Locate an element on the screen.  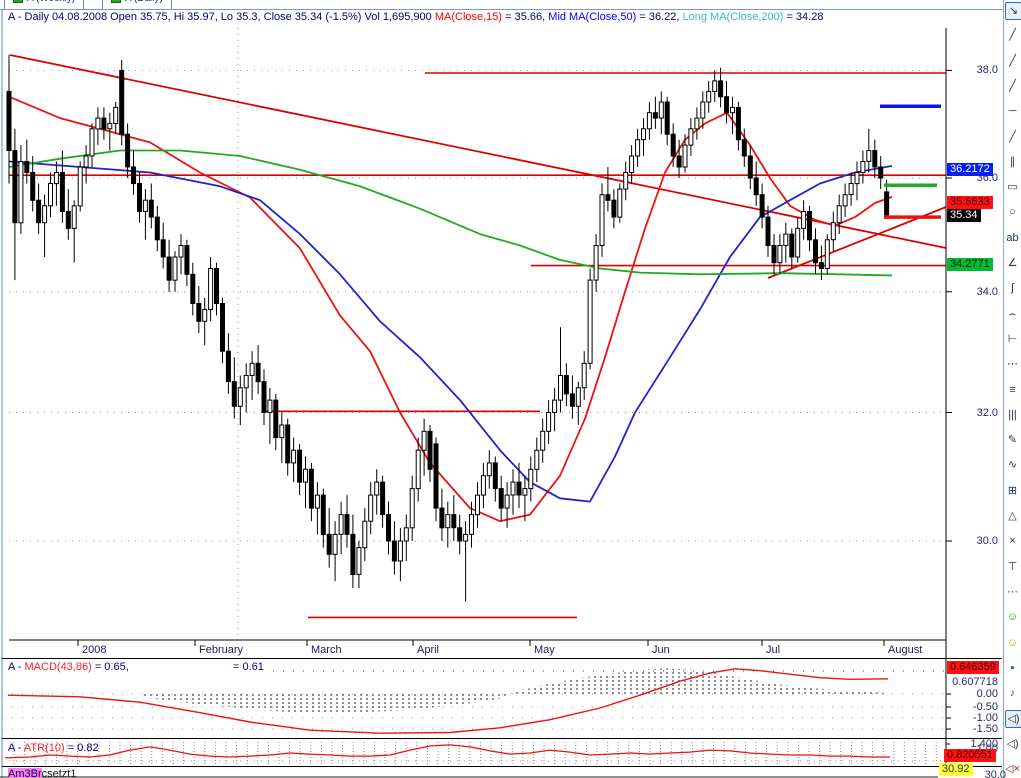
price-tick-label: 34.0 is located at coordinates (987, 292).